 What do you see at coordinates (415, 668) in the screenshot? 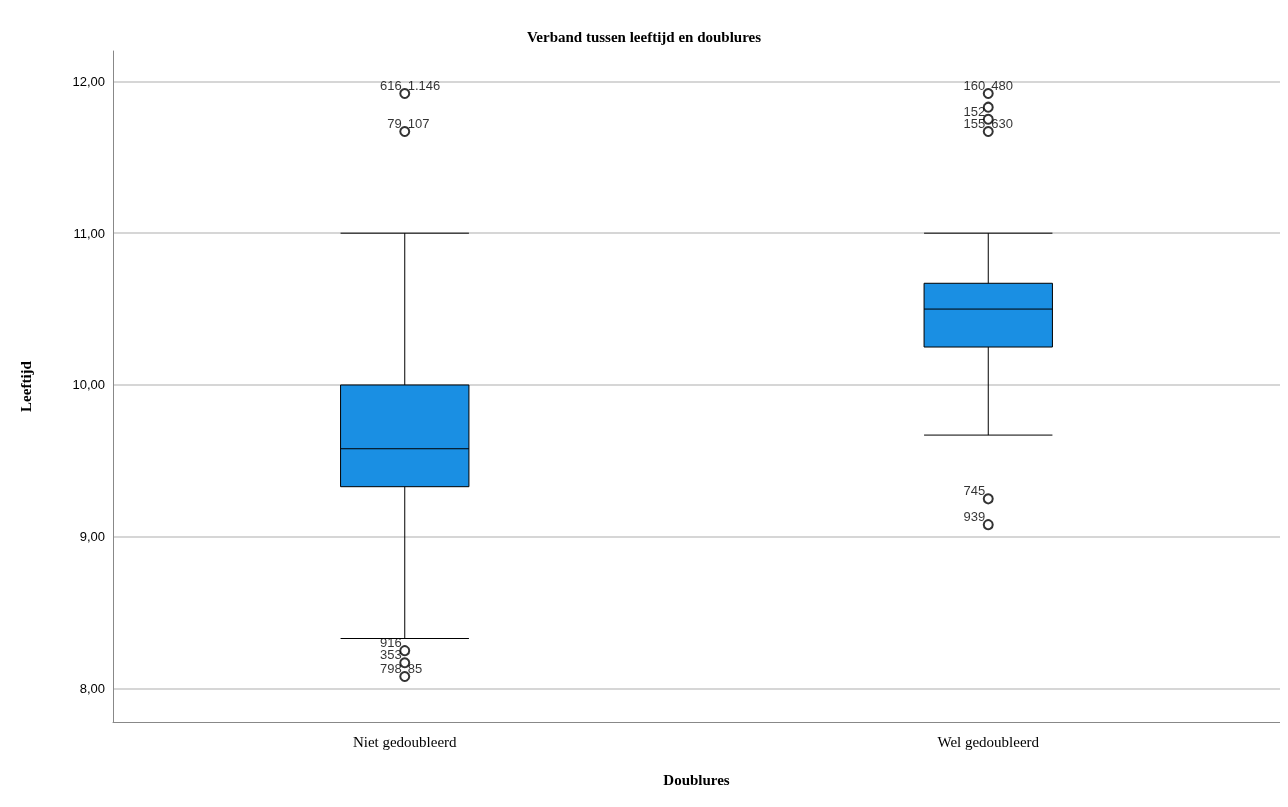
I see `annotation: 85` at bounding box center [415, 668].